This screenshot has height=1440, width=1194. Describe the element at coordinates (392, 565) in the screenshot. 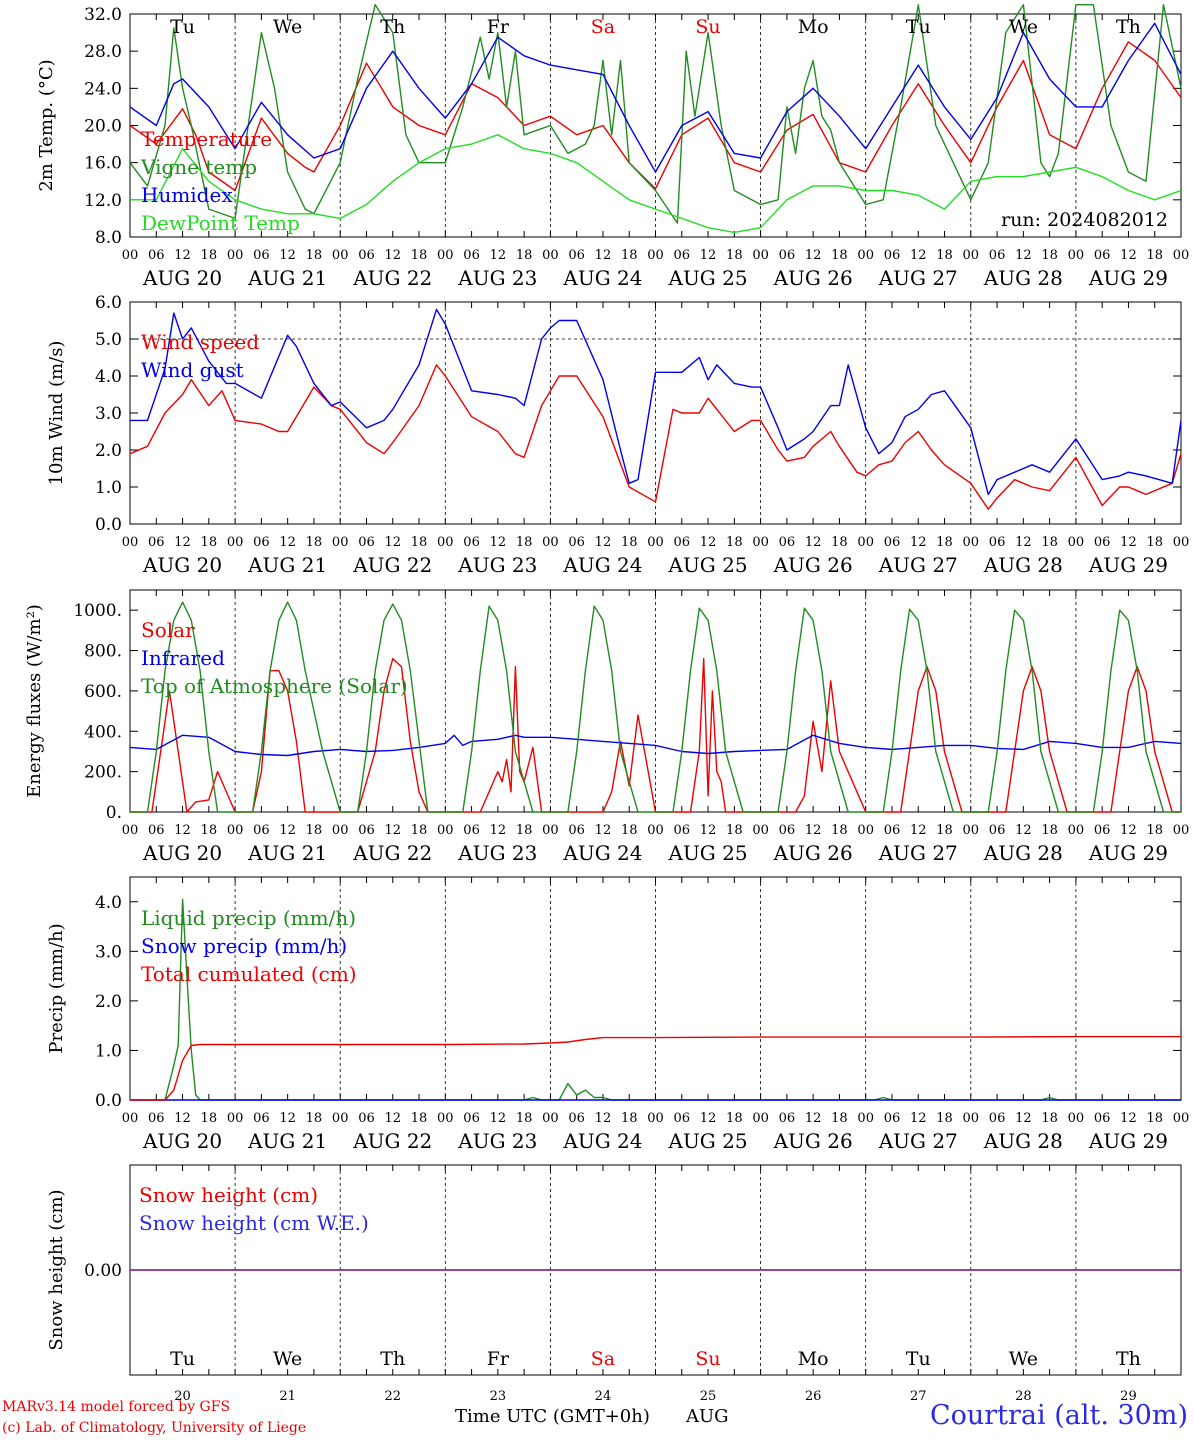

I see `wind-date-label: AUG 22` at that location.